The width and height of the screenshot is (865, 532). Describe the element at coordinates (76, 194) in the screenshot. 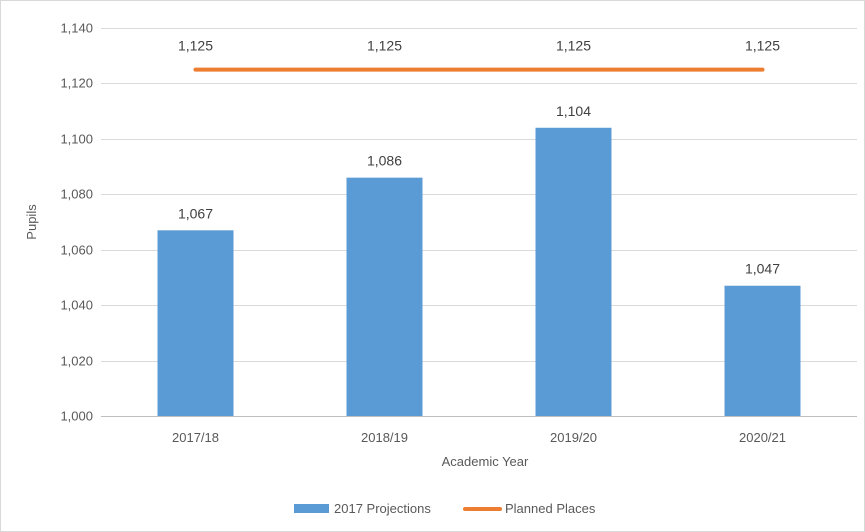

I see `y-tick-label: 1,080` at that location.